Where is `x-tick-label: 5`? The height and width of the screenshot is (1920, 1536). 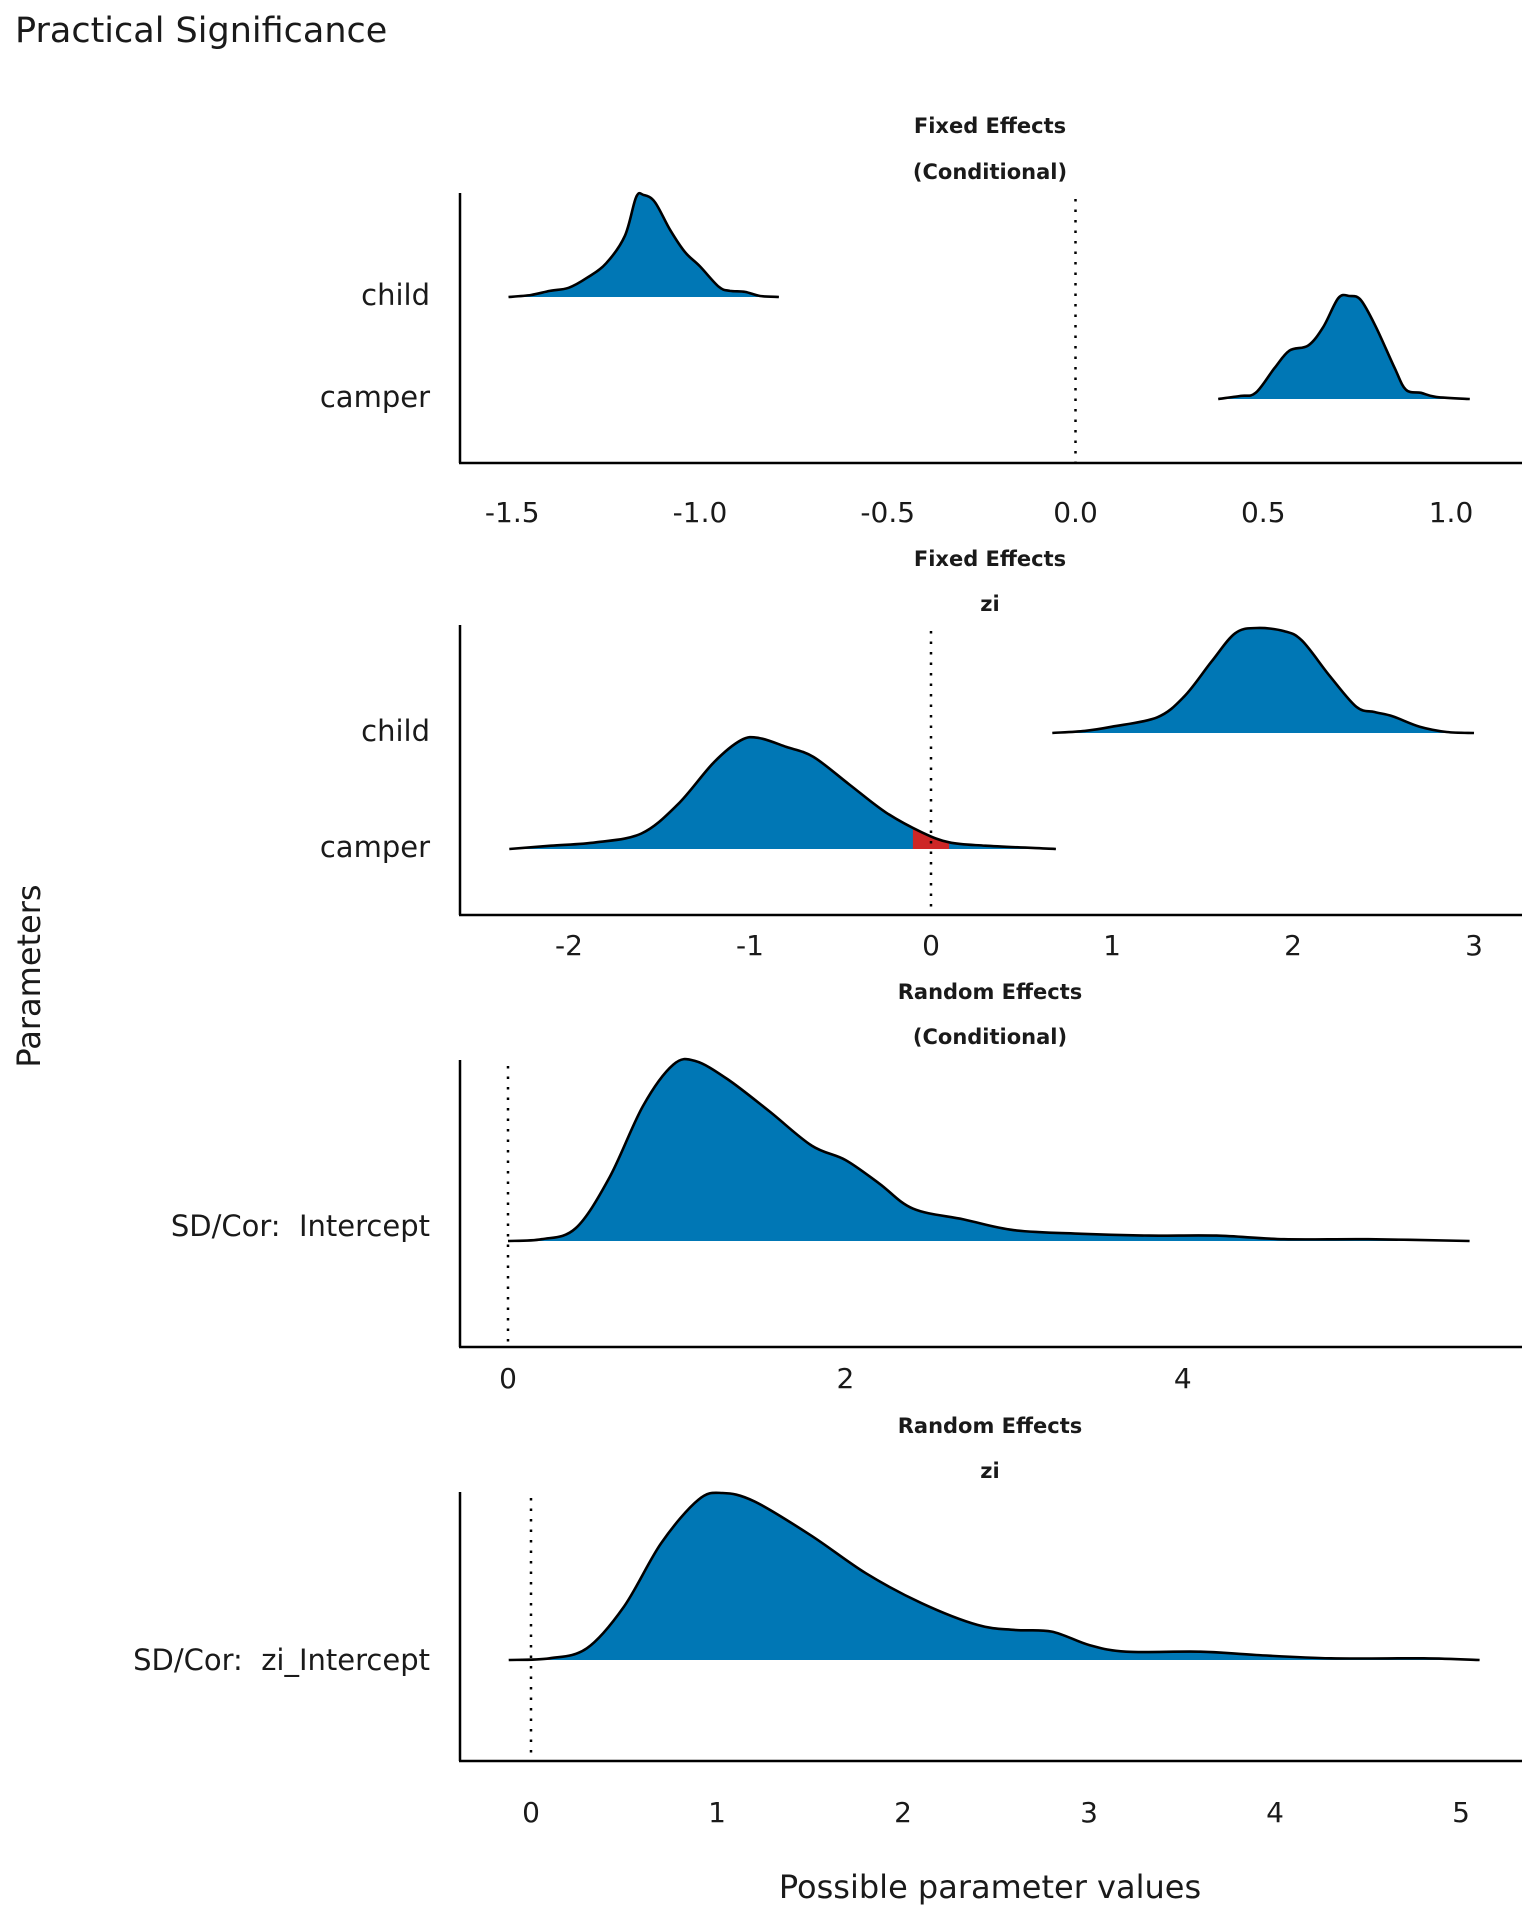 x-tick-label: 5 is located at coordinates (1461, 1812).